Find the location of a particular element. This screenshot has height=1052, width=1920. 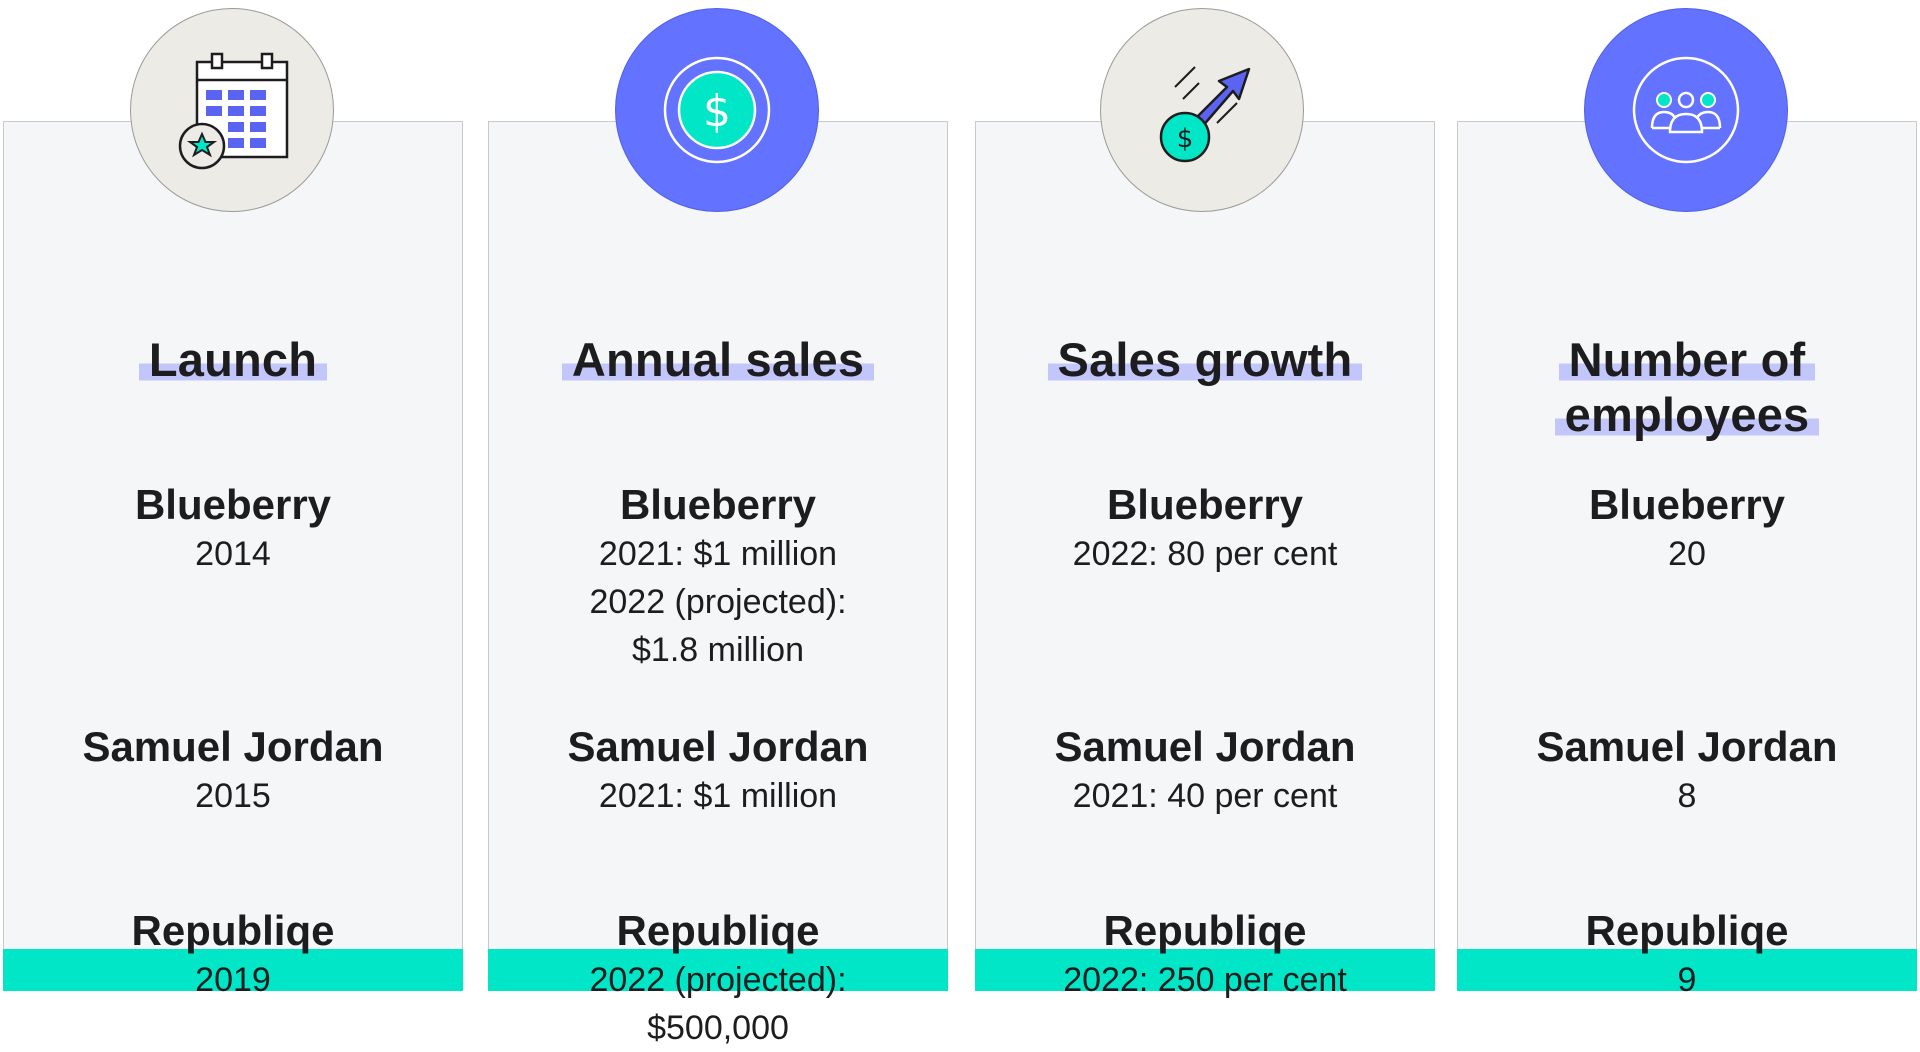

entry-blueberry: Blueberry 2022: 80 per cent is located at coordinates (1205, 529).